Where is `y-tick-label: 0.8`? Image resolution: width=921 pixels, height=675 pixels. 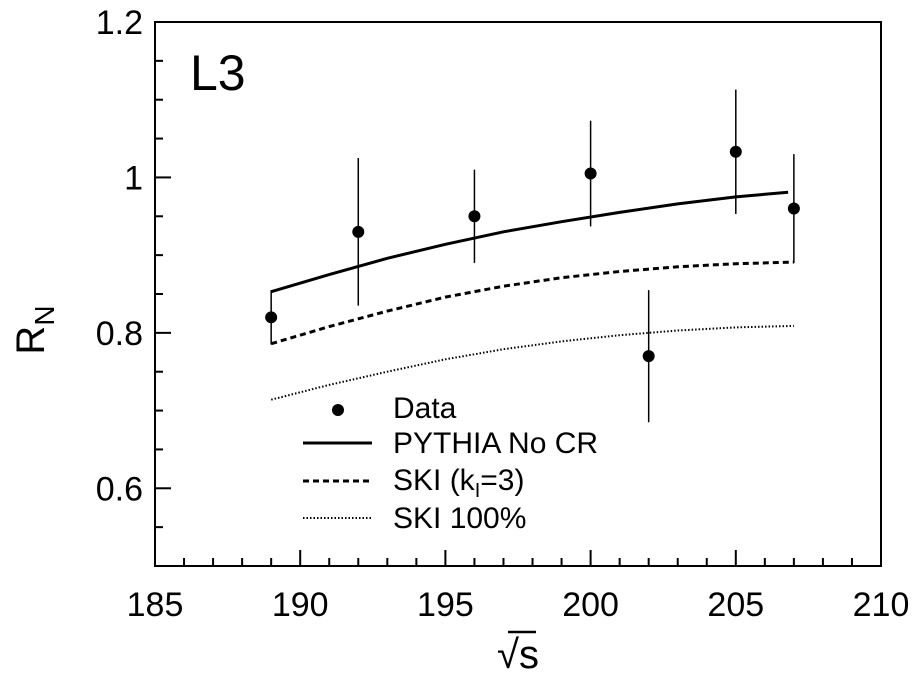 y-tick-label: 0.8 is located at coordinates (119, 334).